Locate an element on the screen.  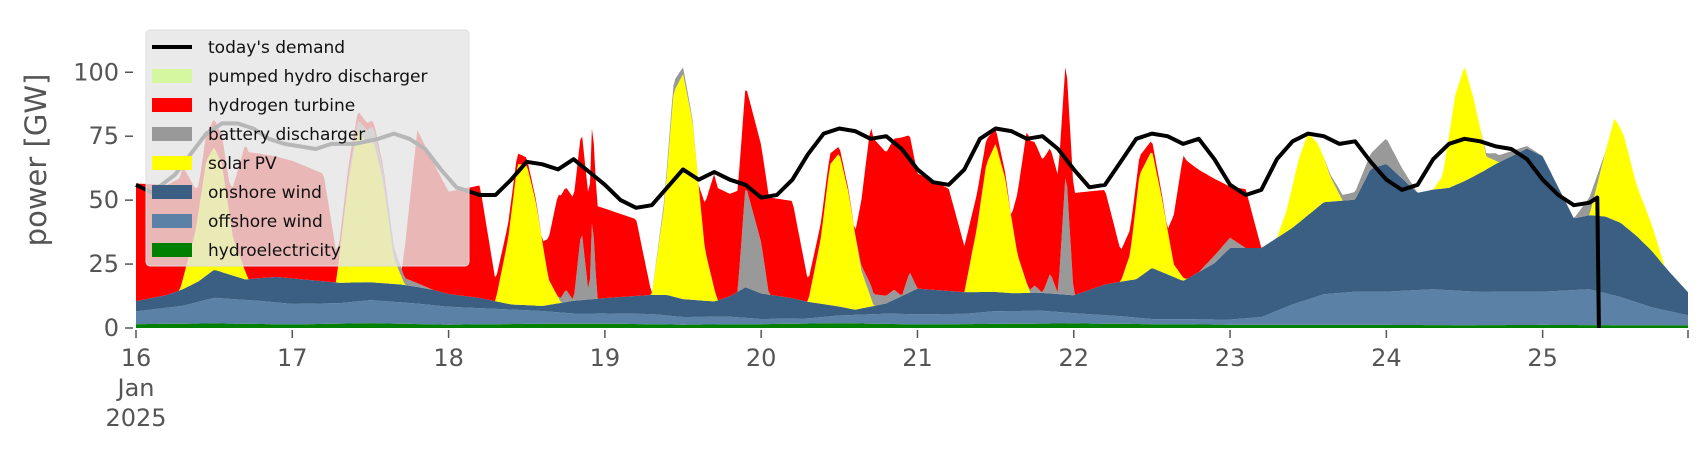
y-tick-label: 0 is located at coordinates (111, 328).